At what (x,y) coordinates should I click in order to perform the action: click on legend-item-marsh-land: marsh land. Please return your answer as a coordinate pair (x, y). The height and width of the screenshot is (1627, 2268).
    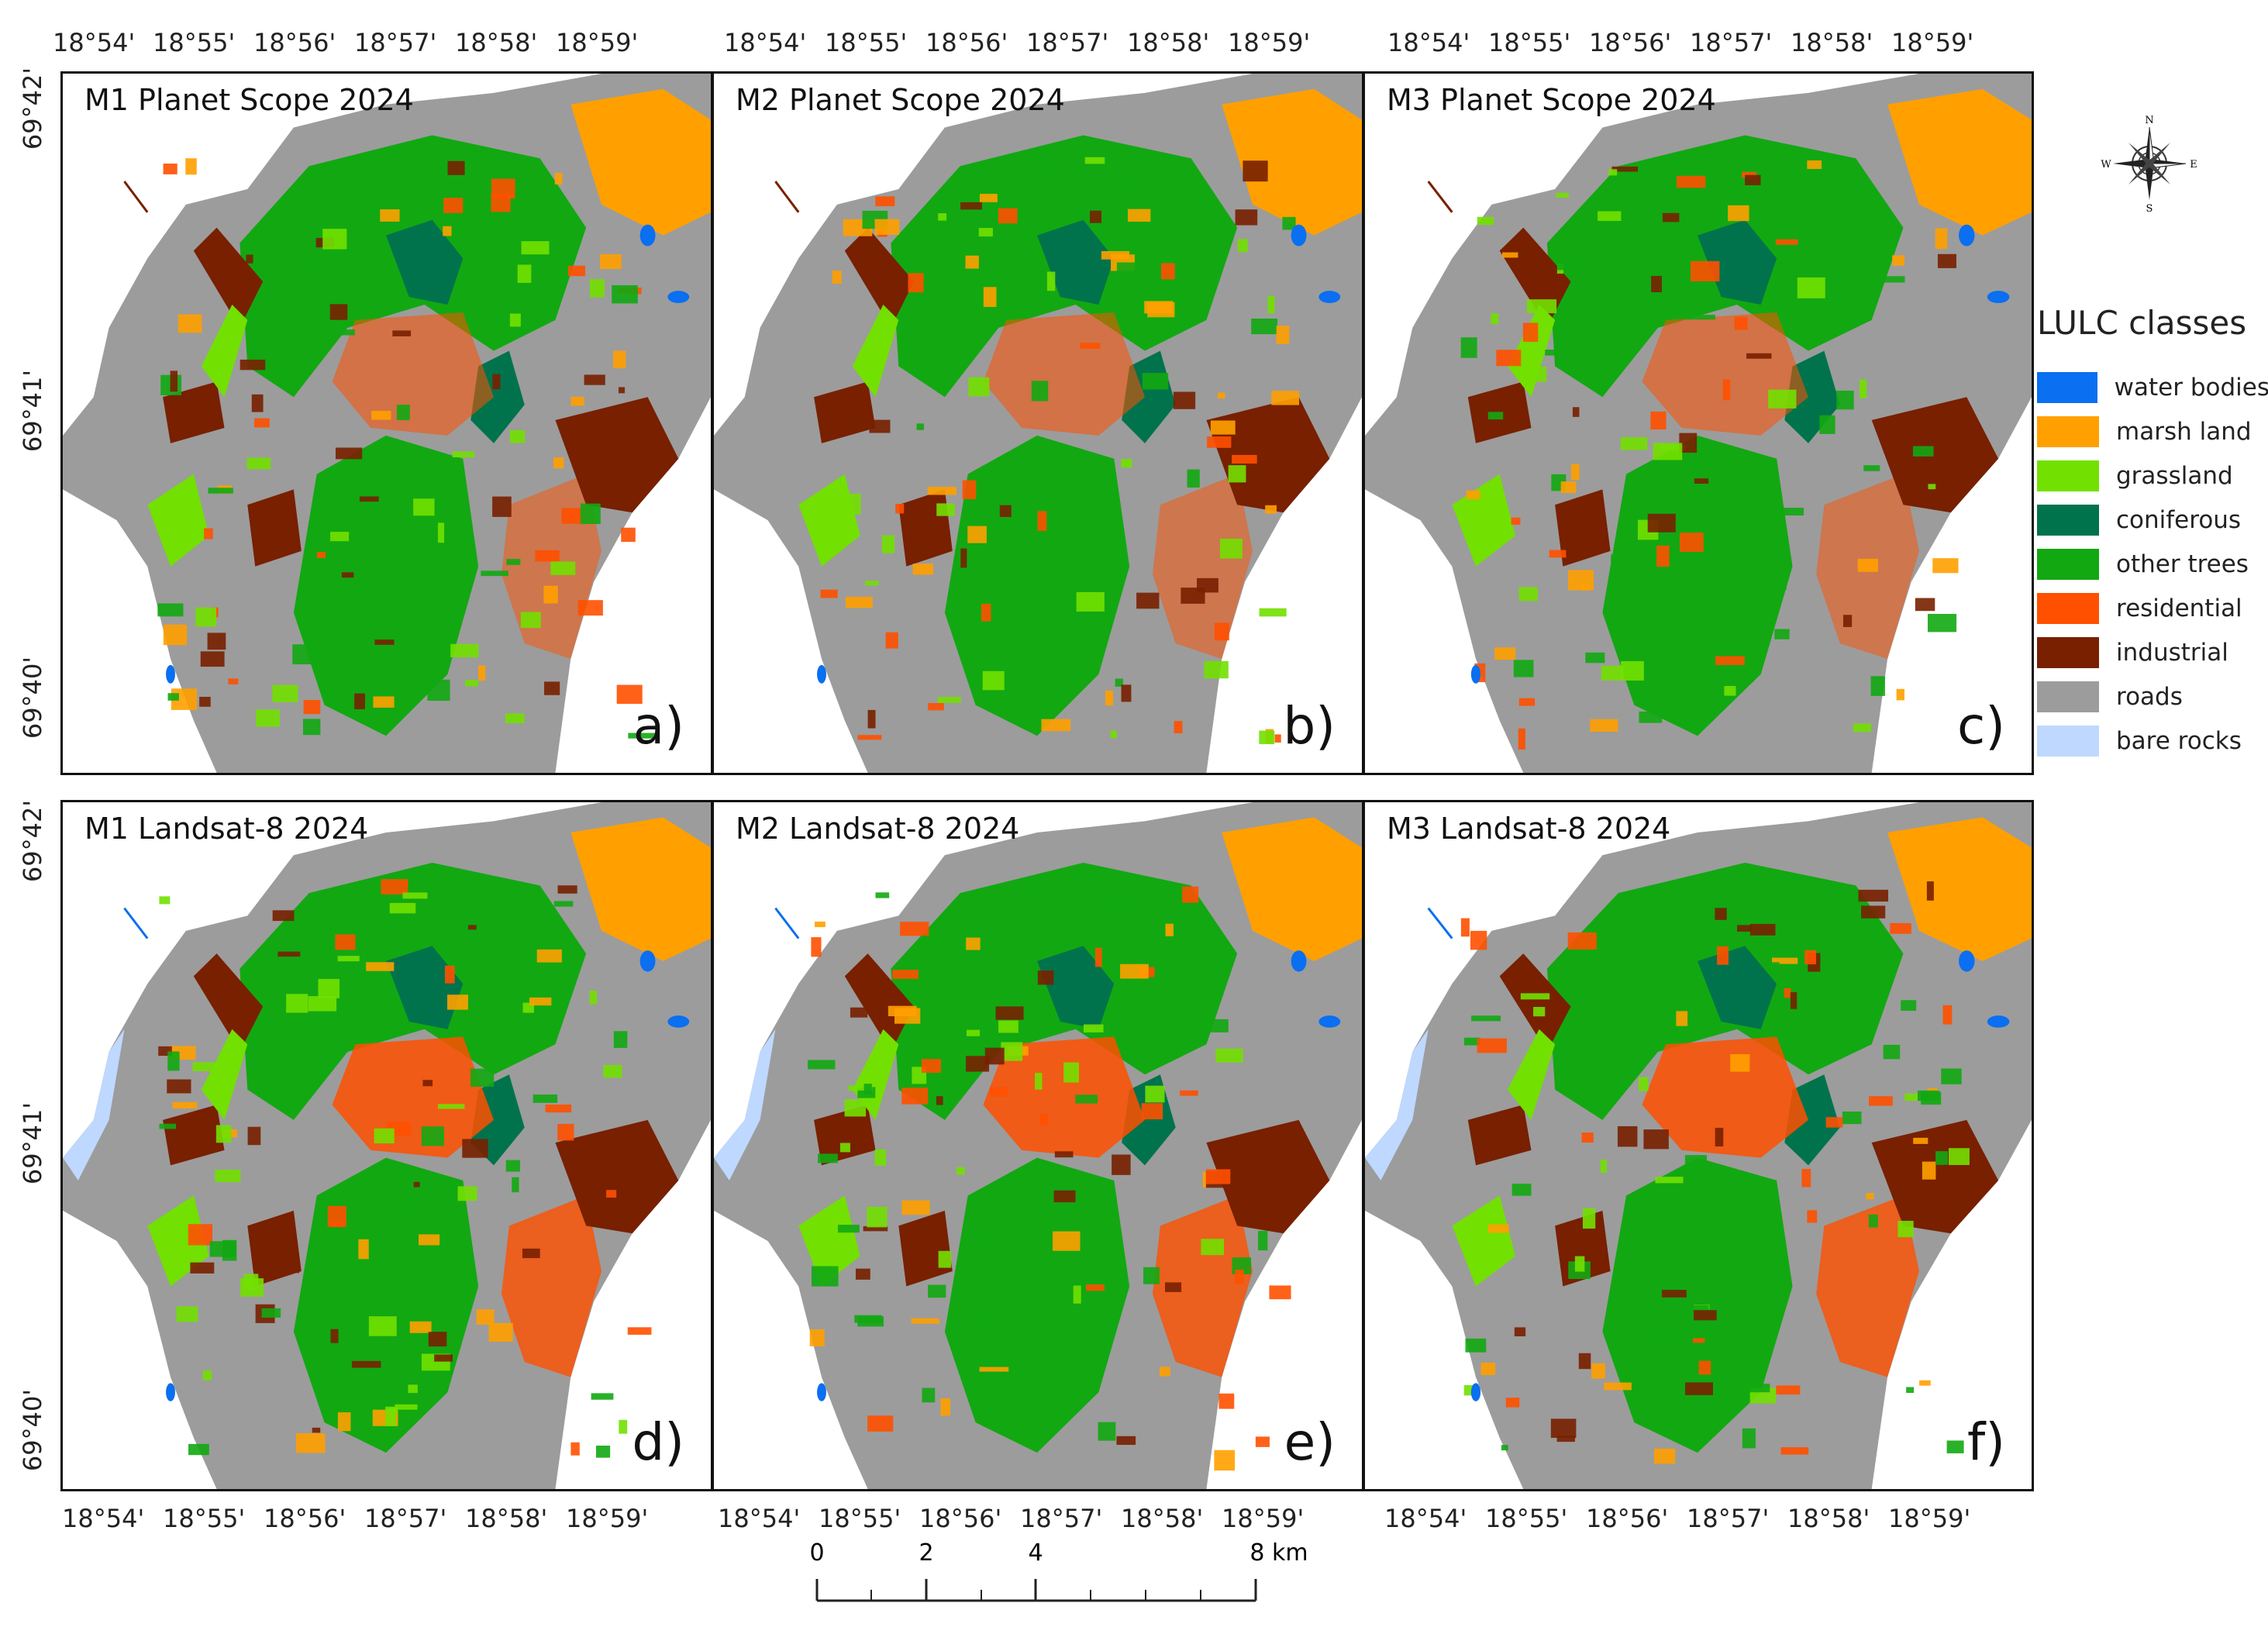
    Looking at the image, I should click on (2152, 431).